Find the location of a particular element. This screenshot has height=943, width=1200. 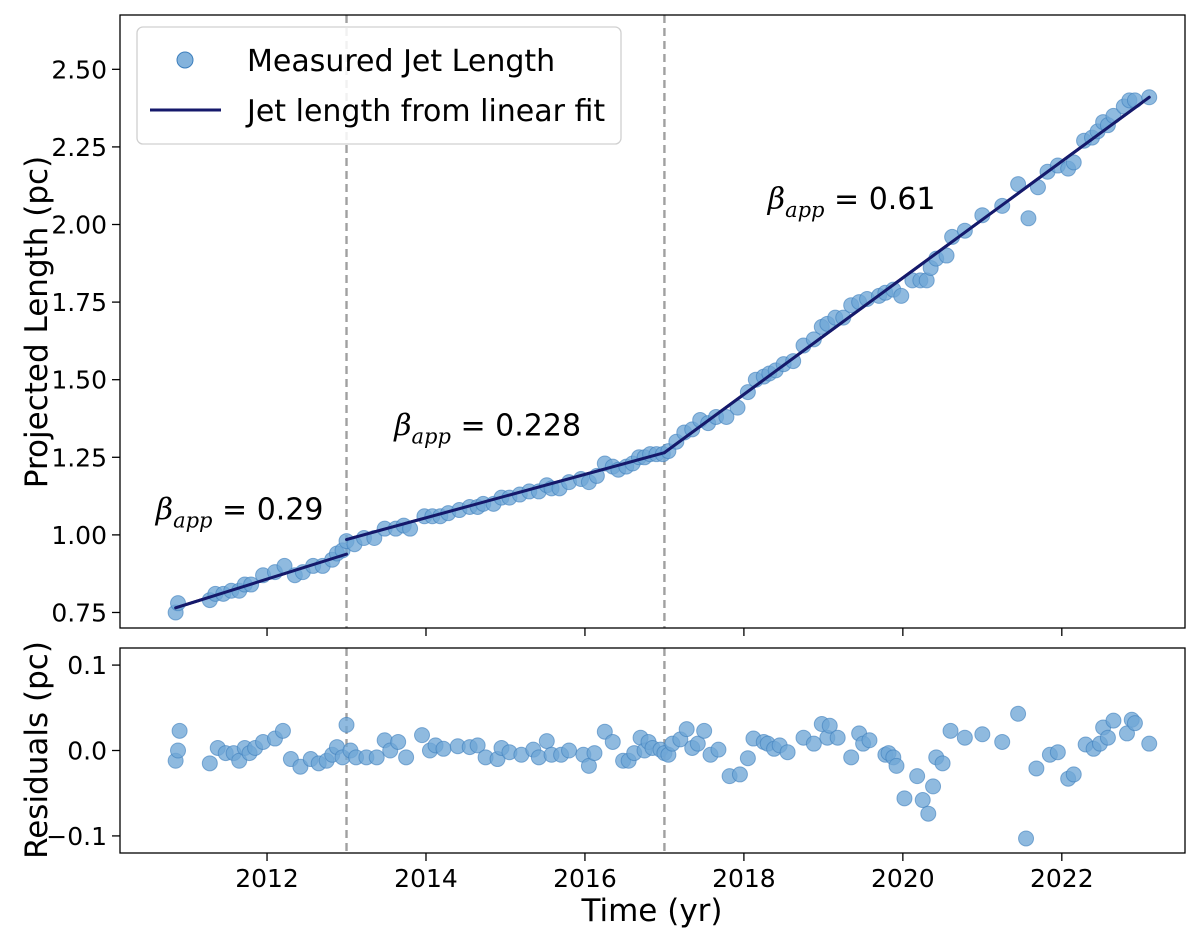

top-y-tick-label: 0.75 is located at coordinates (79, 612).